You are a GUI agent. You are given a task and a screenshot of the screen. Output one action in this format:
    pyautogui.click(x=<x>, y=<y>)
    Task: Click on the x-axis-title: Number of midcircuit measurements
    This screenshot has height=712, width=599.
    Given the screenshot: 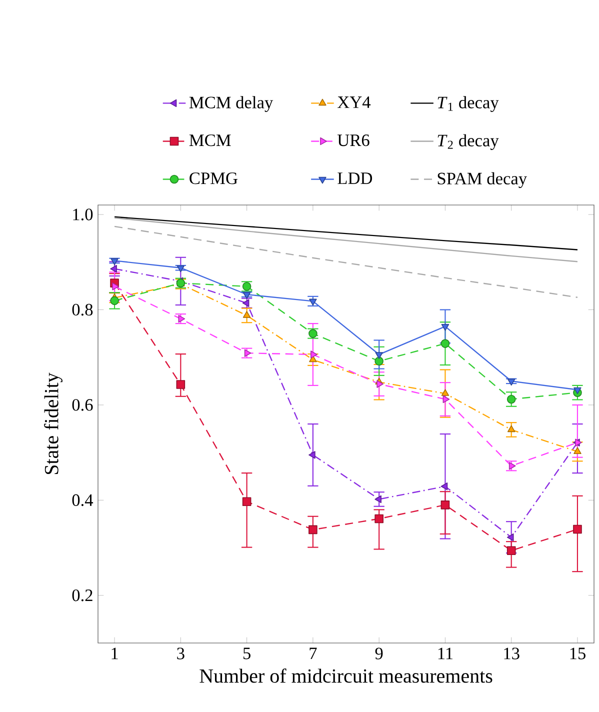 What is the action you would take?
    pyautogui.click(x=346, y=675)
    